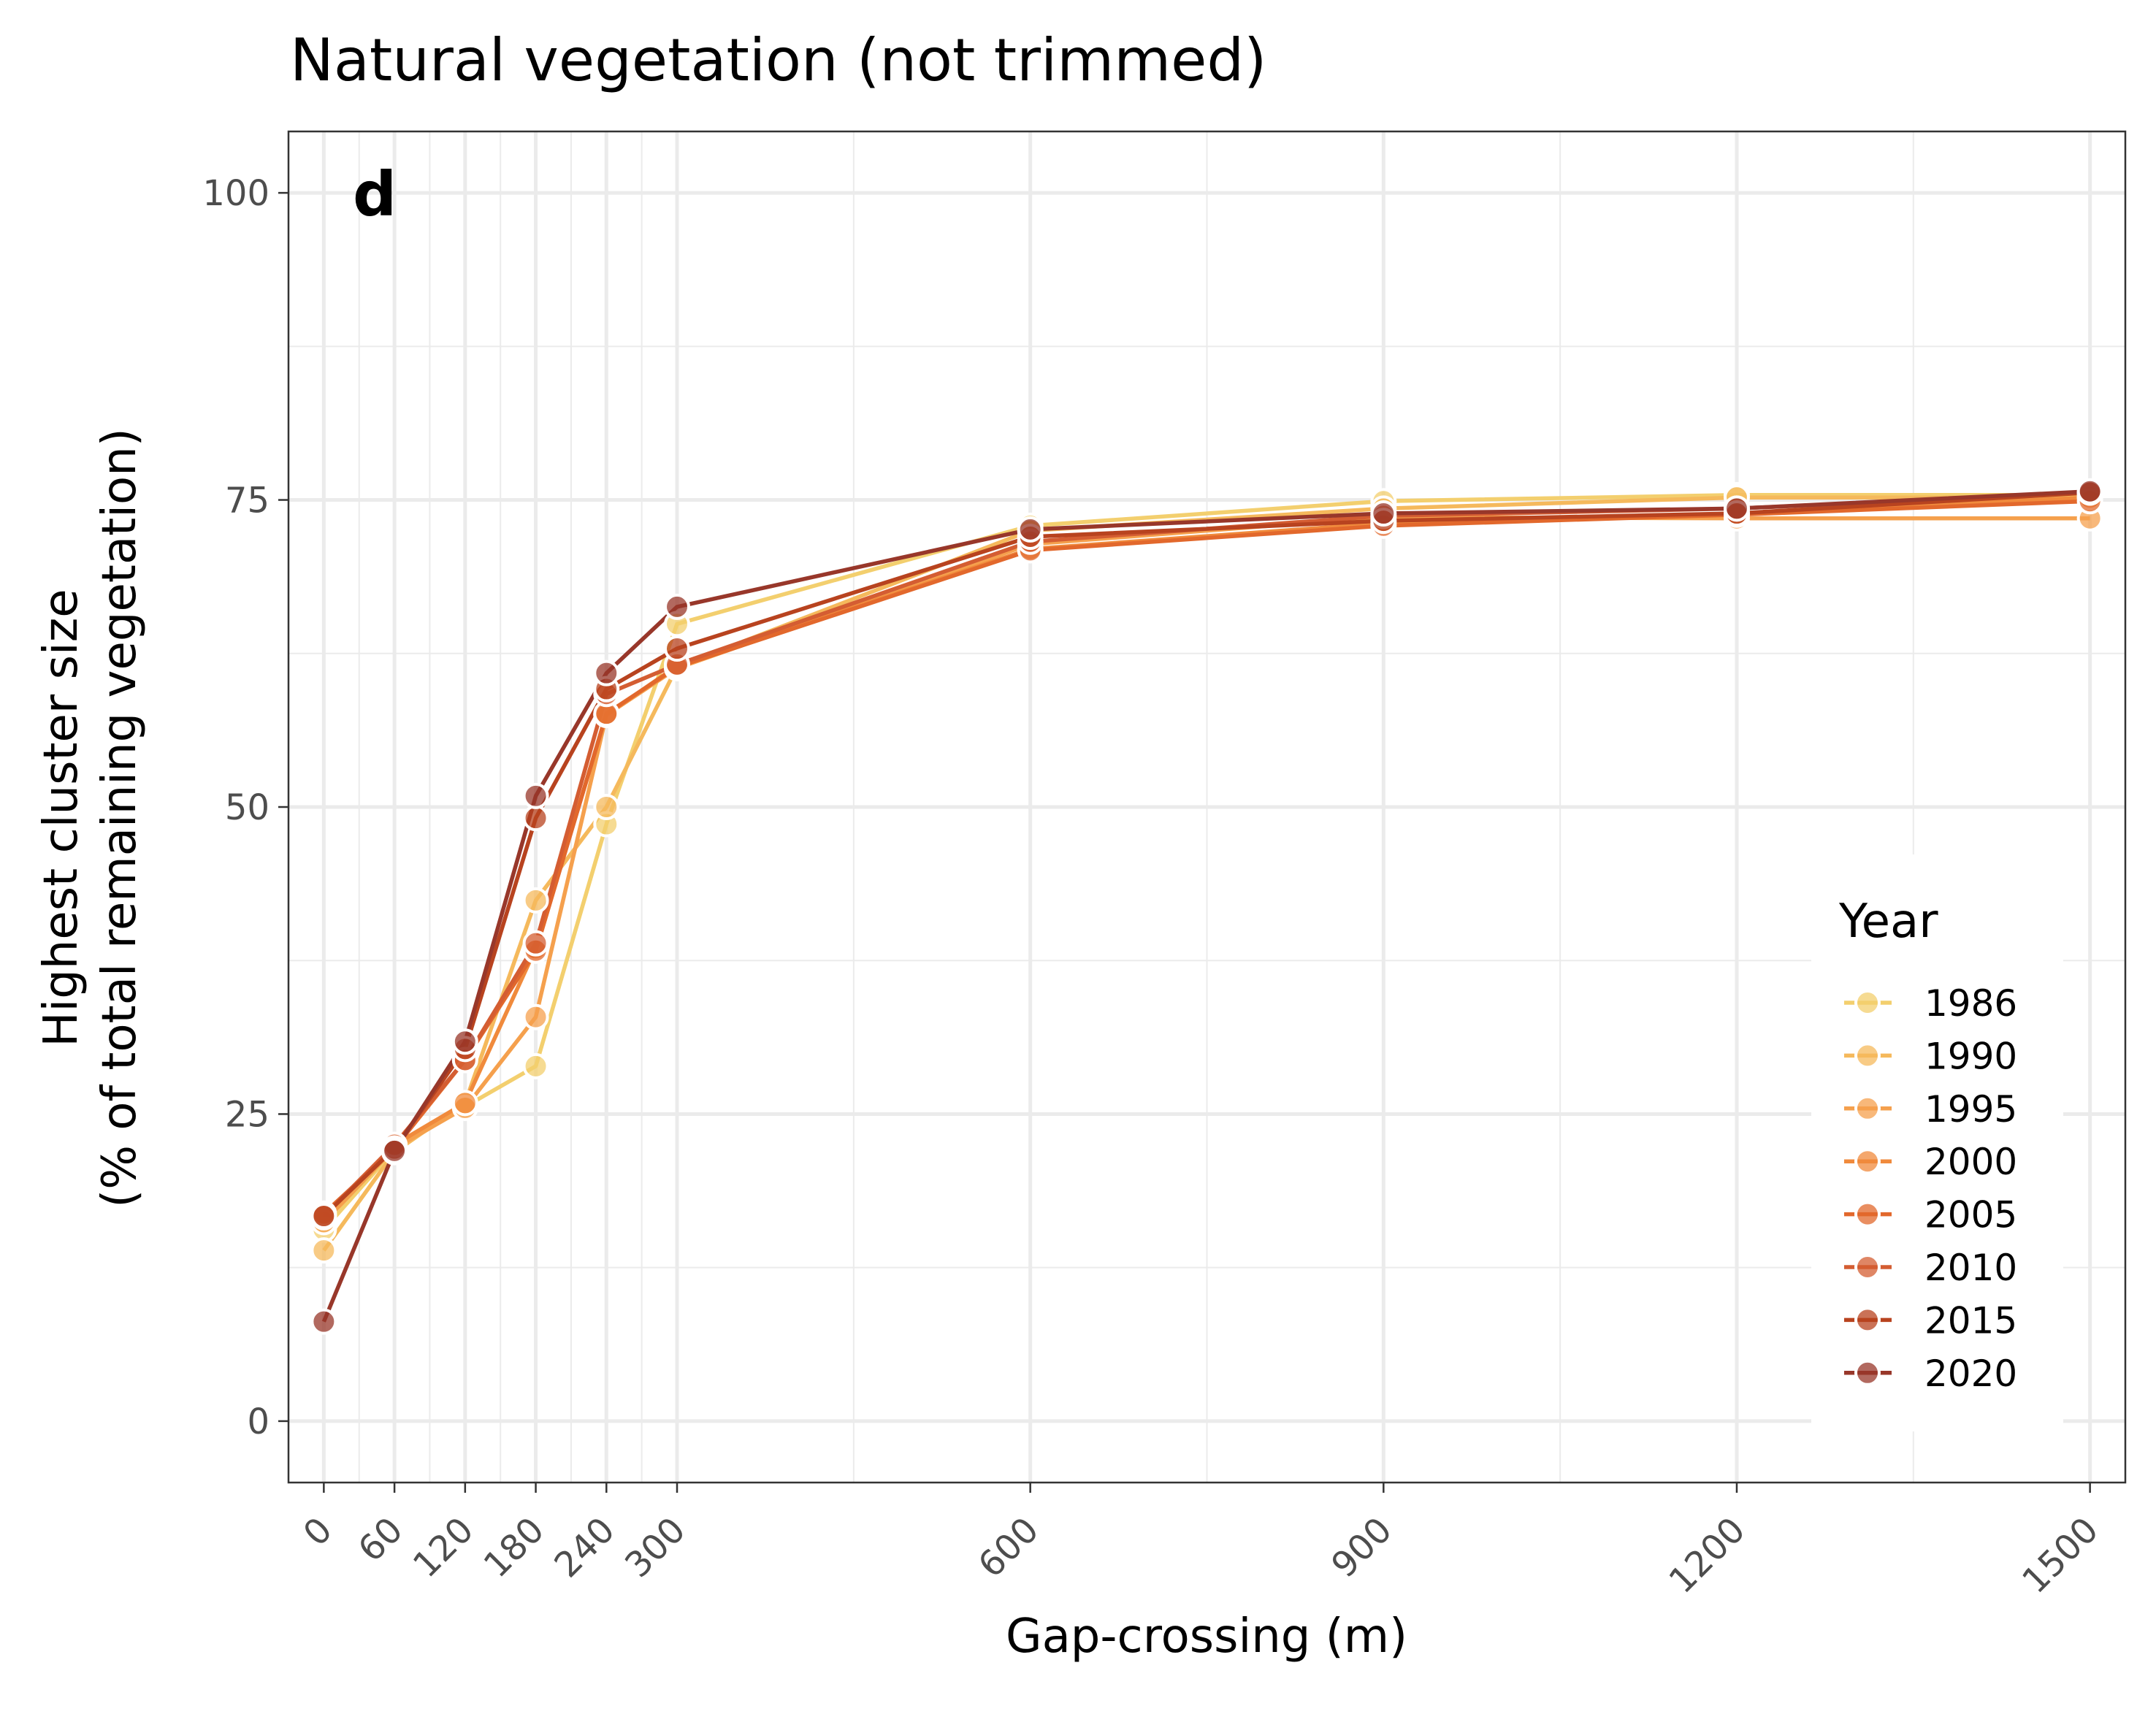 The image size is (2156, 1725). What do you see at coordinates (1868, 1372) in the screenshot?
I see `legend-key-point-2020` at bounding box center [1868, 1372].